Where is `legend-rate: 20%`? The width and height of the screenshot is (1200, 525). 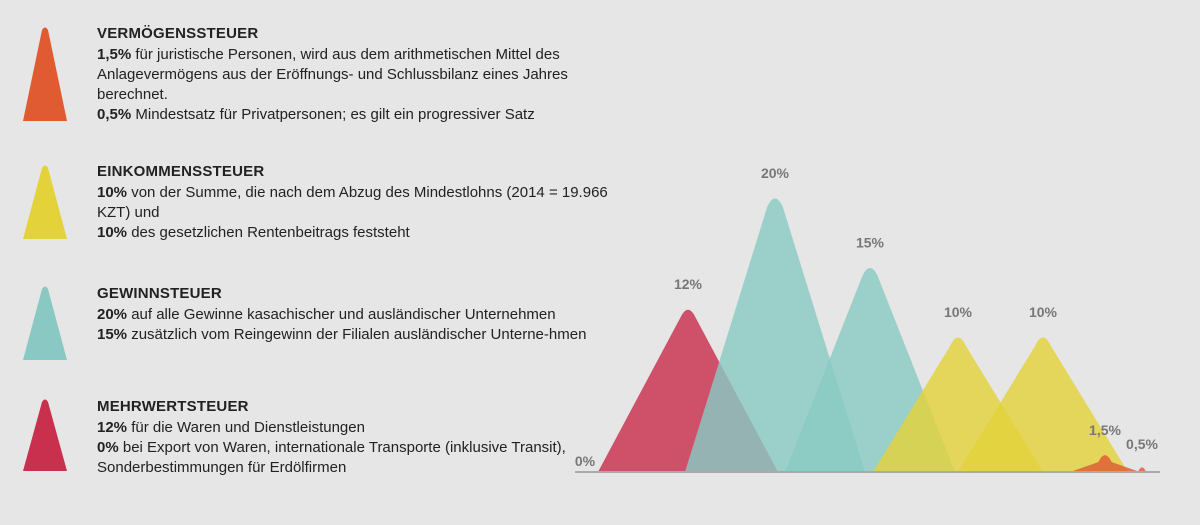 legend-rate: 20% is located at coordinates (112, 314).